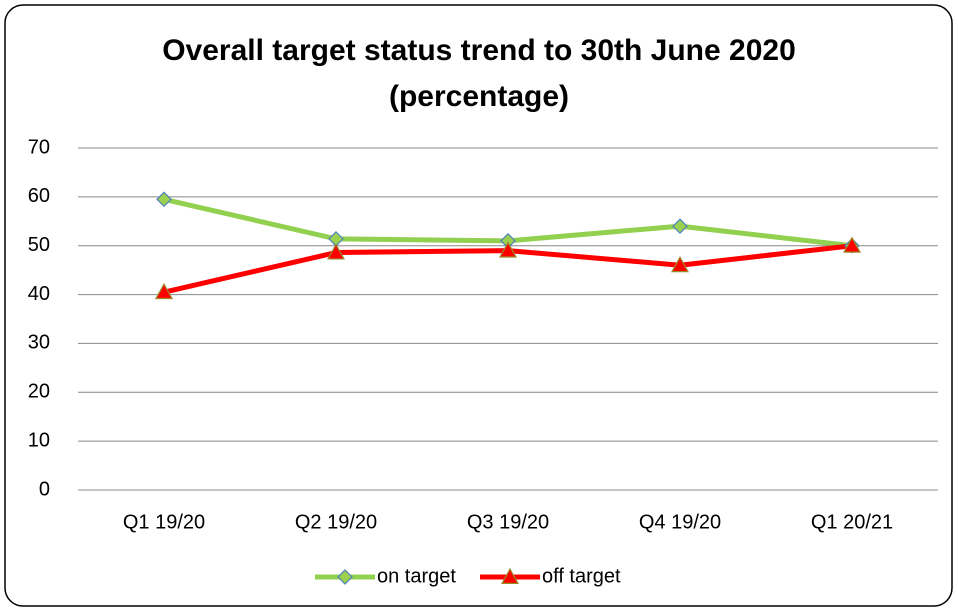  What do you see at coordinates (164, 522) in the screenshot?
I see `x-tick-label: Q1 19/20` at bounding box center [164, 522].